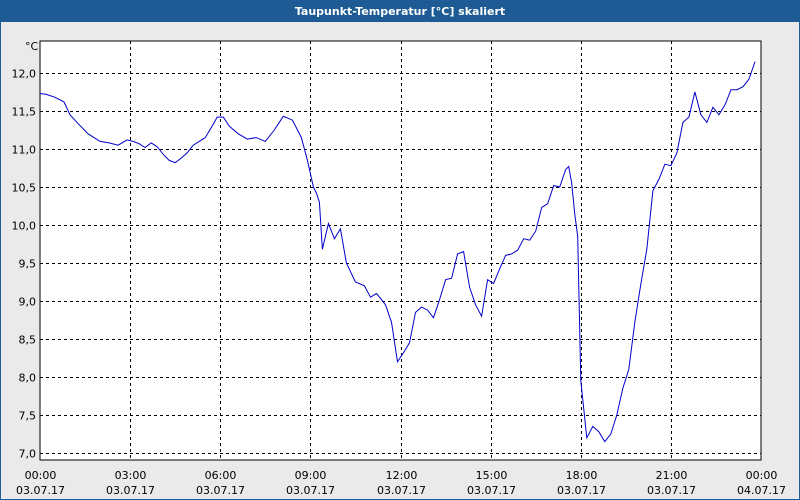 This screenshot has height=500, width=800. Describe the element at coordinates (24, 74) in the screenshot. I see `y-tick-label: 12,0` at that location.